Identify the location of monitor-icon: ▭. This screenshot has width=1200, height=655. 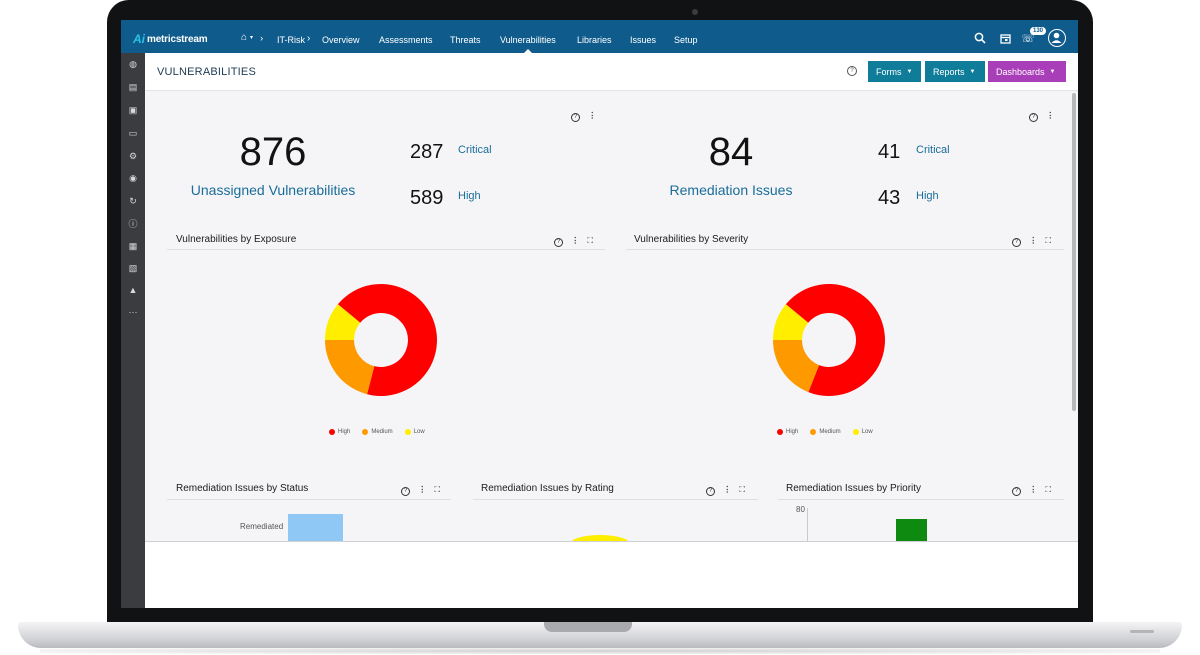
(133, 132).